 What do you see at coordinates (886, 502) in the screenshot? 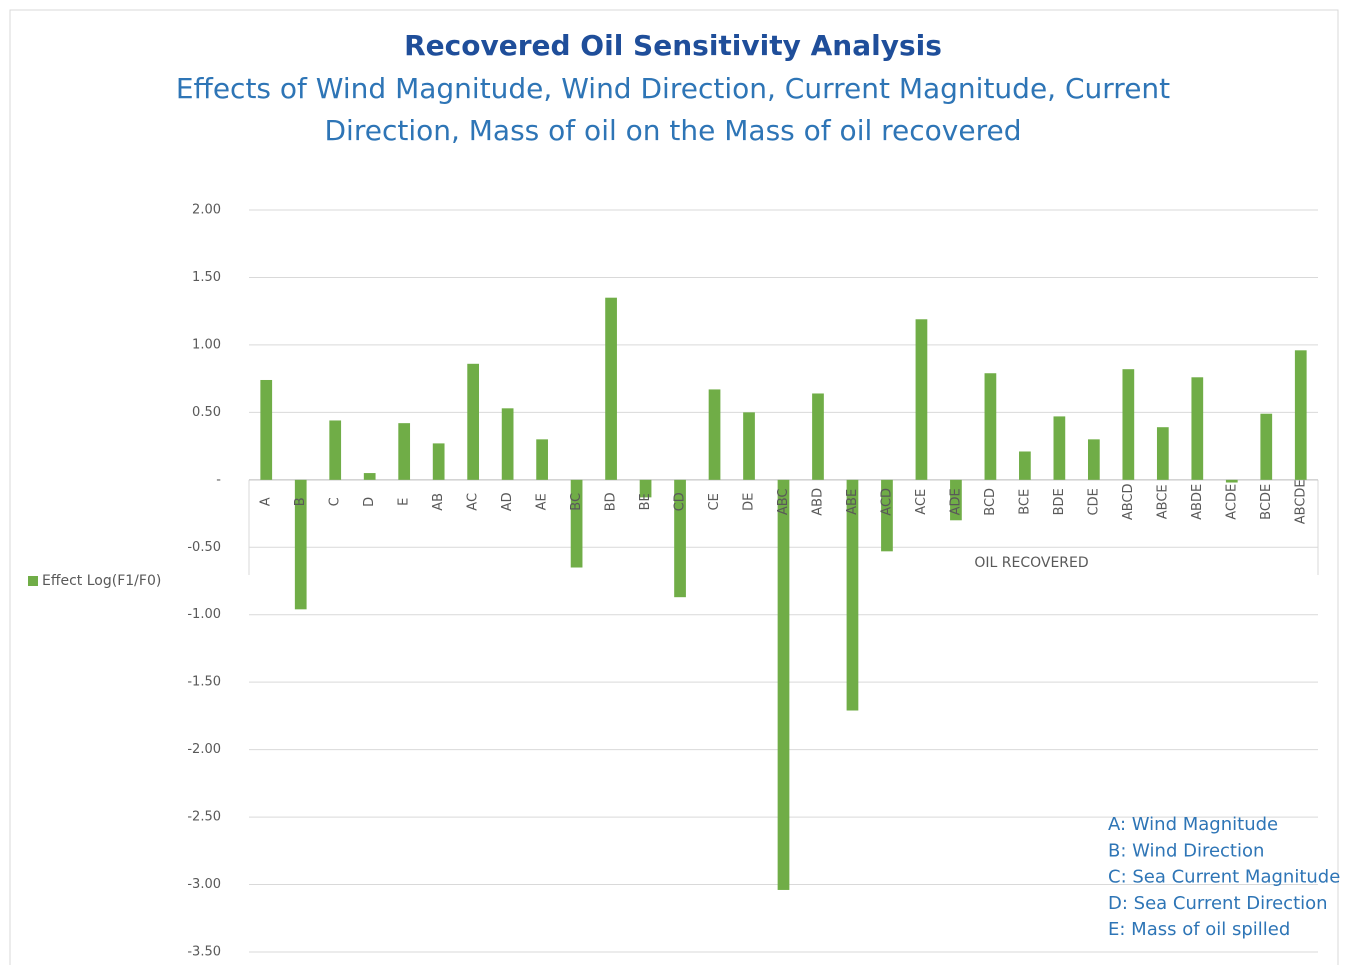
I see `x-tick-label: ACD` at bounding box center [886, 502].